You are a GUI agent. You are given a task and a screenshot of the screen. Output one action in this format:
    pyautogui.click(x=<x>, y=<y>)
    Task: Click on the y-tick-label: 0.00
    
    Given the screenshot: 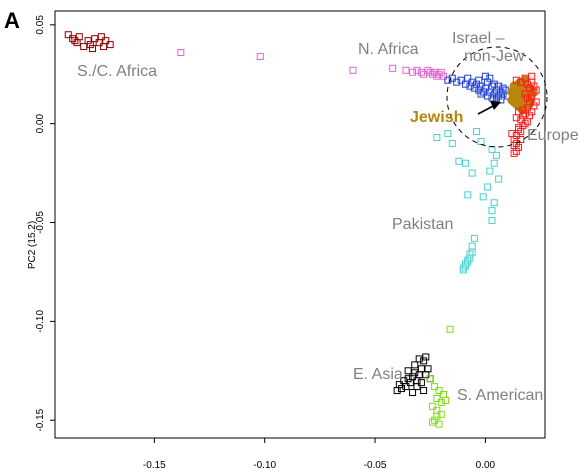 What is the action you would take?
    pyautogui.click(x=40, y=124)
    